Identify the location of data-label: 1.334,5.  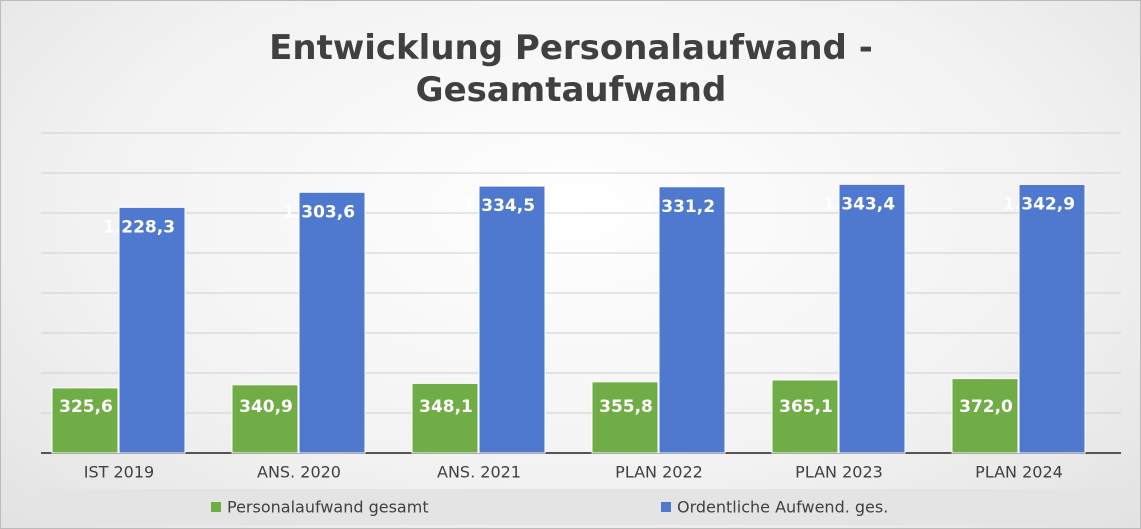
(499, 206).